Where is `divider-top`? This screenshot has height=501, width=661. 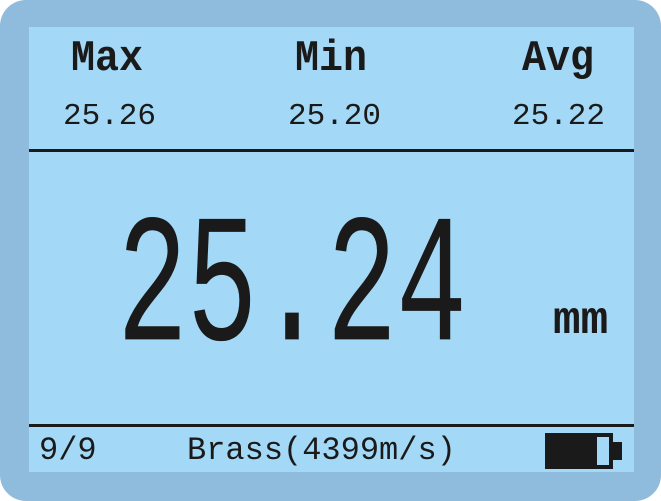
divider-top is located at coordinates (331, 150).